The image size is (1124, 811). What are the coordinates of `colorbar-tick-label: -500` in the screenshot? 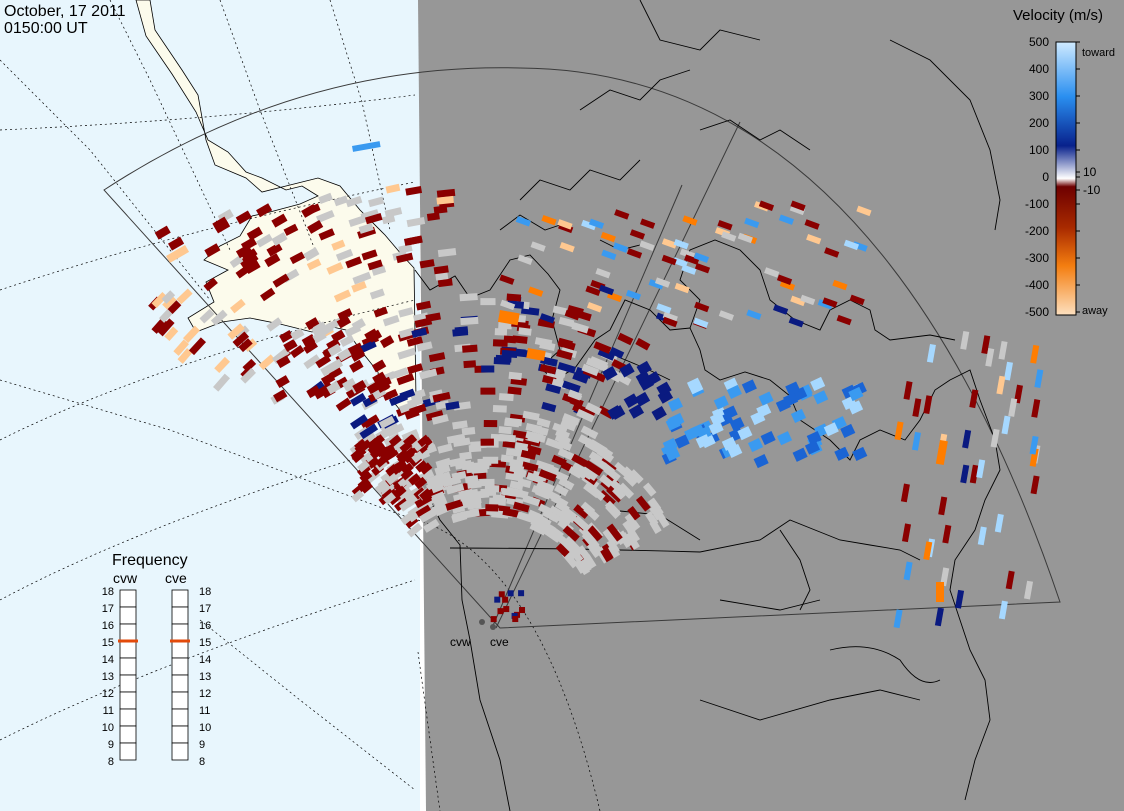 It's located at (1037, 312).